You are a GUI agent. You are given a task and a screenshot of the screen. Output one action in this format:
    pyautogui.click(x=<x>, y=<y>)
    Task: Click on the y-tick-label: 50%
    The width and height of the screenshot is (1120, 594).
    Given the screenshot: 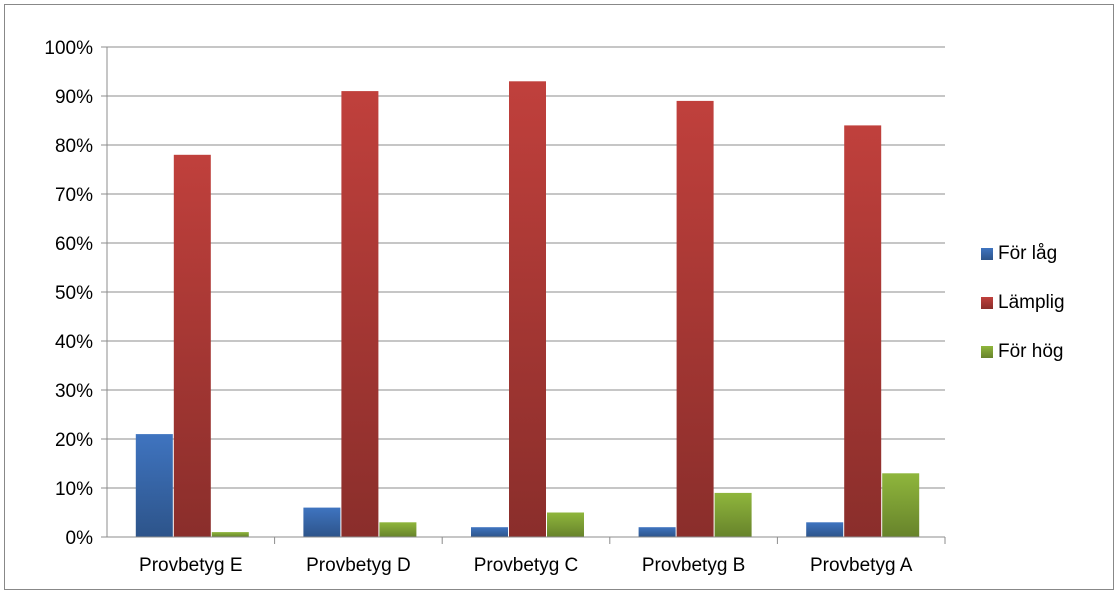 What is the action you would take?
    pyautogui.click(x=74, y=293)
    